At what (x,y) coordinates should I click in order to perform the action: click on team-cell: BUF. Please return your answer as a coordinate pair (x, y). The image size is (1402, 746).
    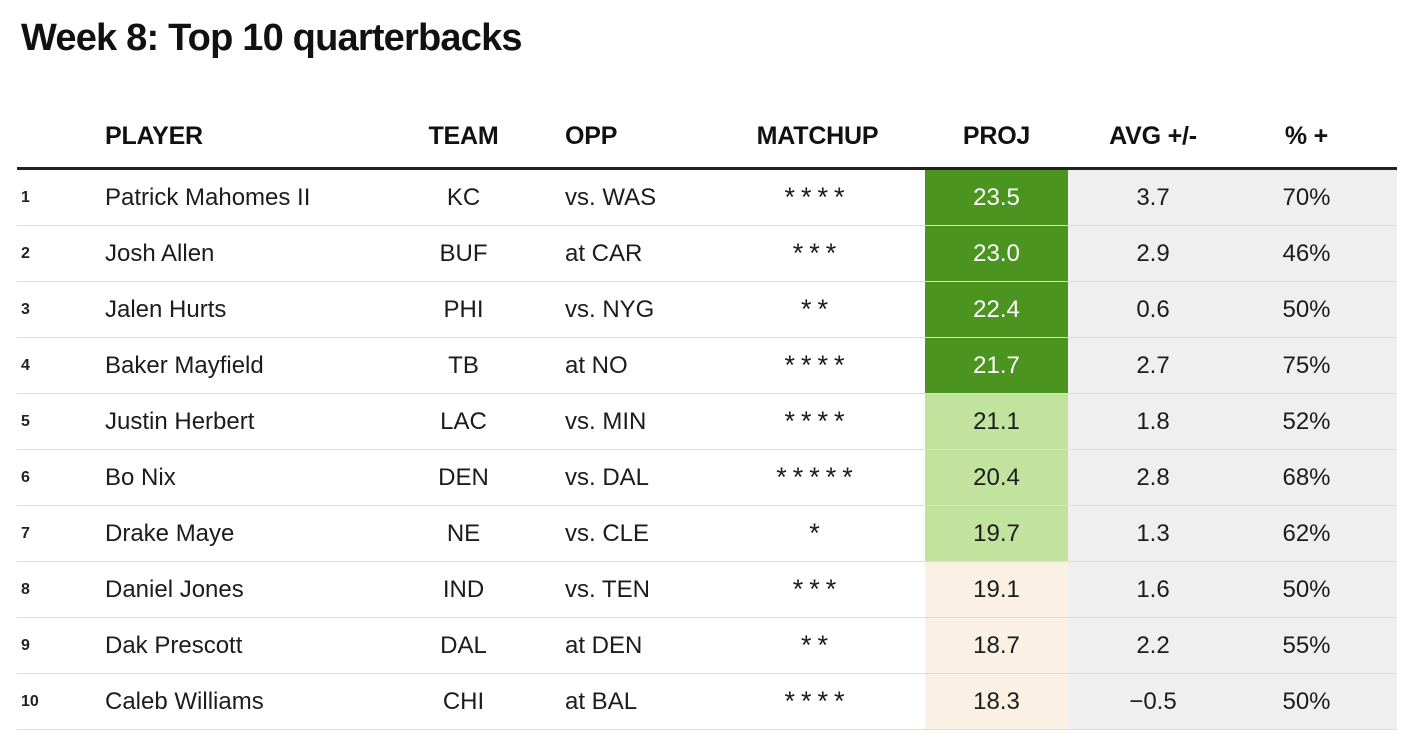
    Looking at the image, I should click on (463, 253).